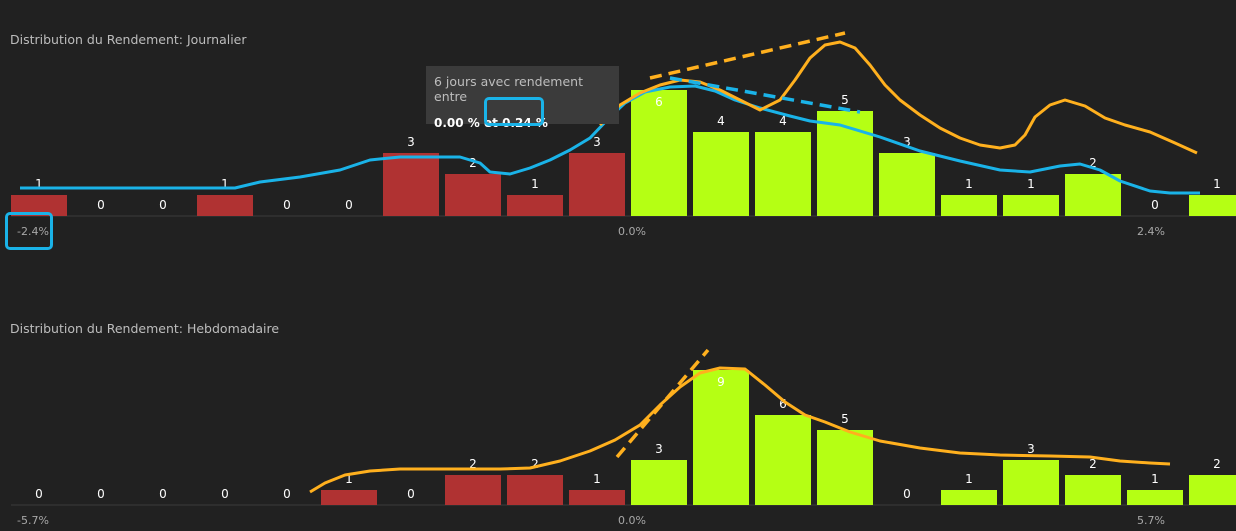  I want to click on bar-label-weekly-8: 2, so click(535, 464).